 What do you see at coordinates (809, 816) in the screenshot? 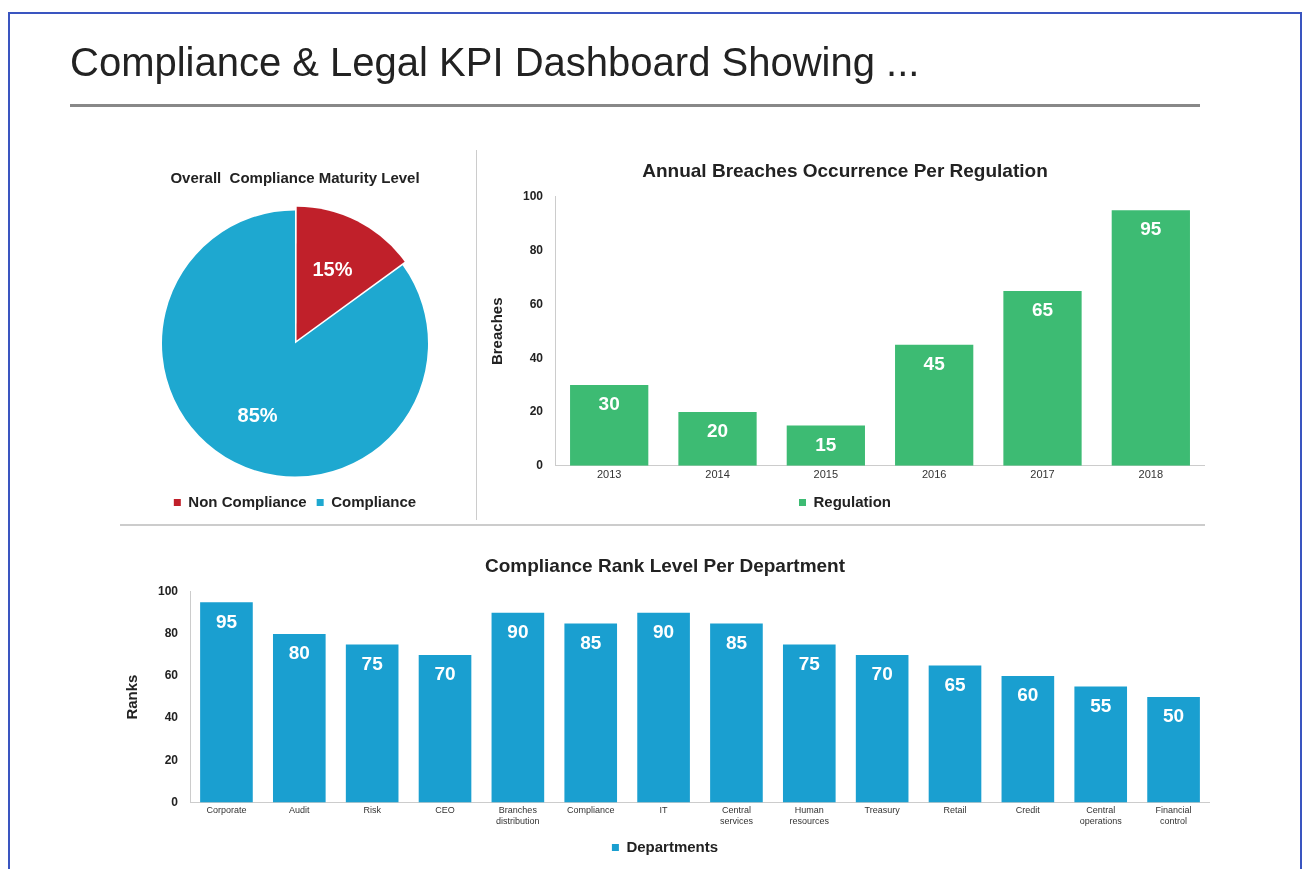
I see `x-tick-label: Human resources` at bounding box center [809, 816].